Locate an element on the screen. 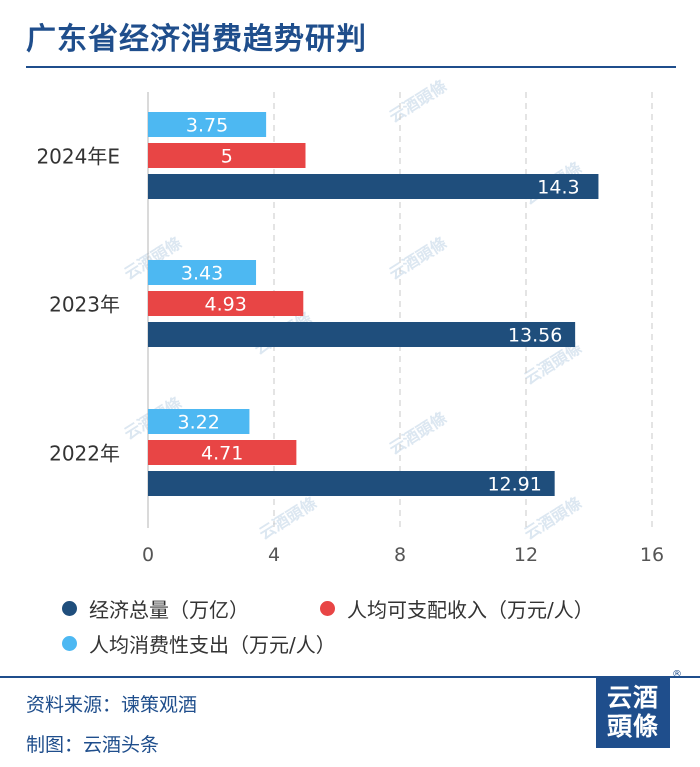 This screenshot has height=767, width=700. category-label: 2023年 is located at coordinates (84, 305).